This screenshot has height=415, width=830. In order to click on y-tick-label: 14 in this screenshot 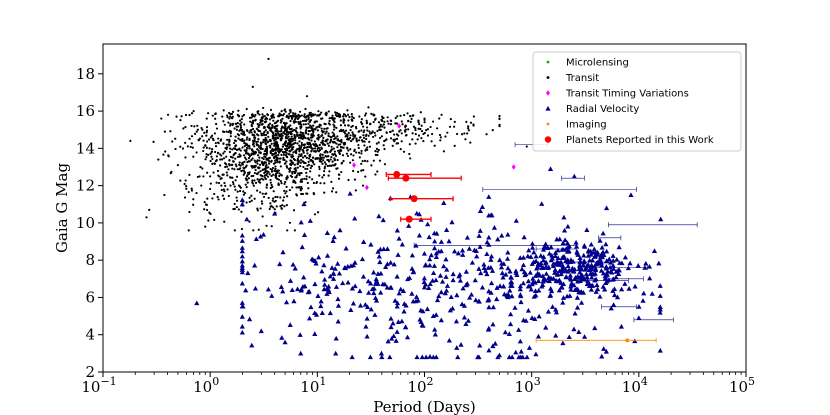, I will do `click(85, 148)`.